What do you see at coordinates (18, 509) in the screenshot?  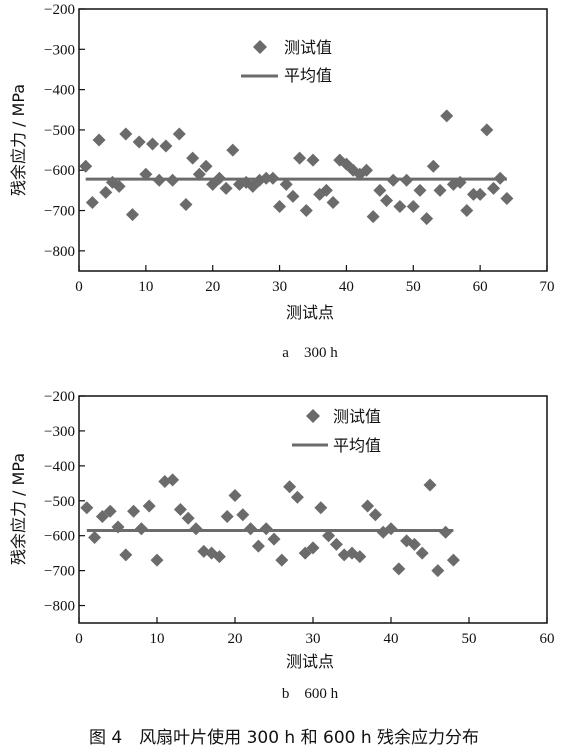 I see `panel-b-ylabel: 残余应力 / MPa` at bounding box center [18, 509].